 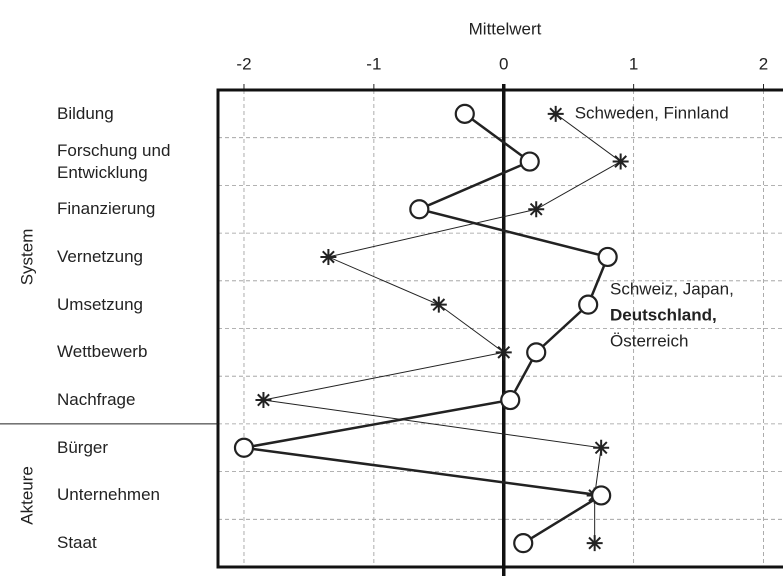 I want to click on category-label: Bildung, so click(x=85, y=113).